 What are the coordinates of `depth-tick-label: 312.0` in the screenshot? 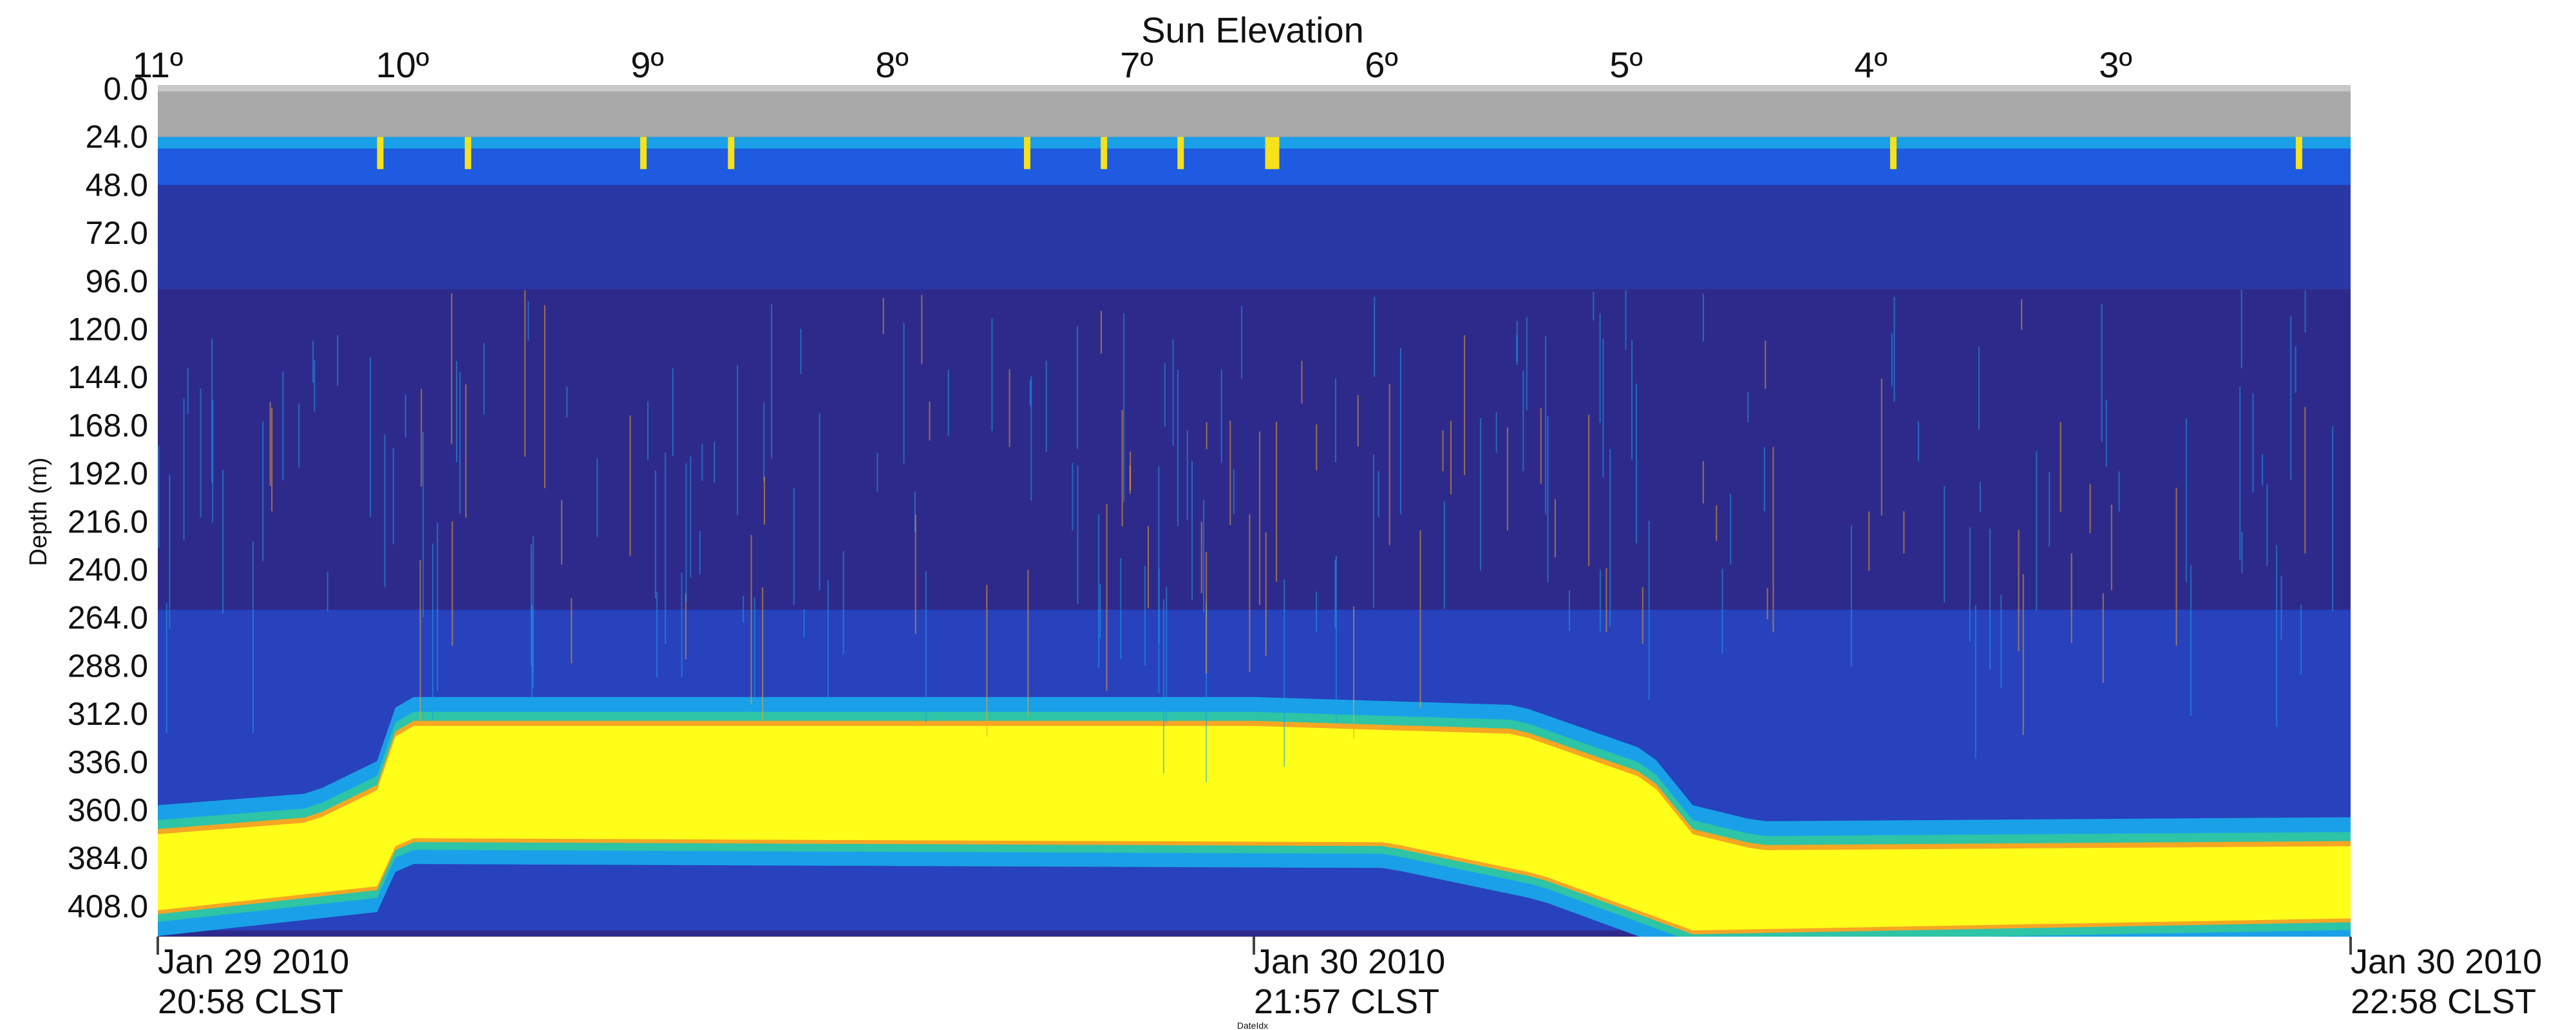 It's located at (108, 714).